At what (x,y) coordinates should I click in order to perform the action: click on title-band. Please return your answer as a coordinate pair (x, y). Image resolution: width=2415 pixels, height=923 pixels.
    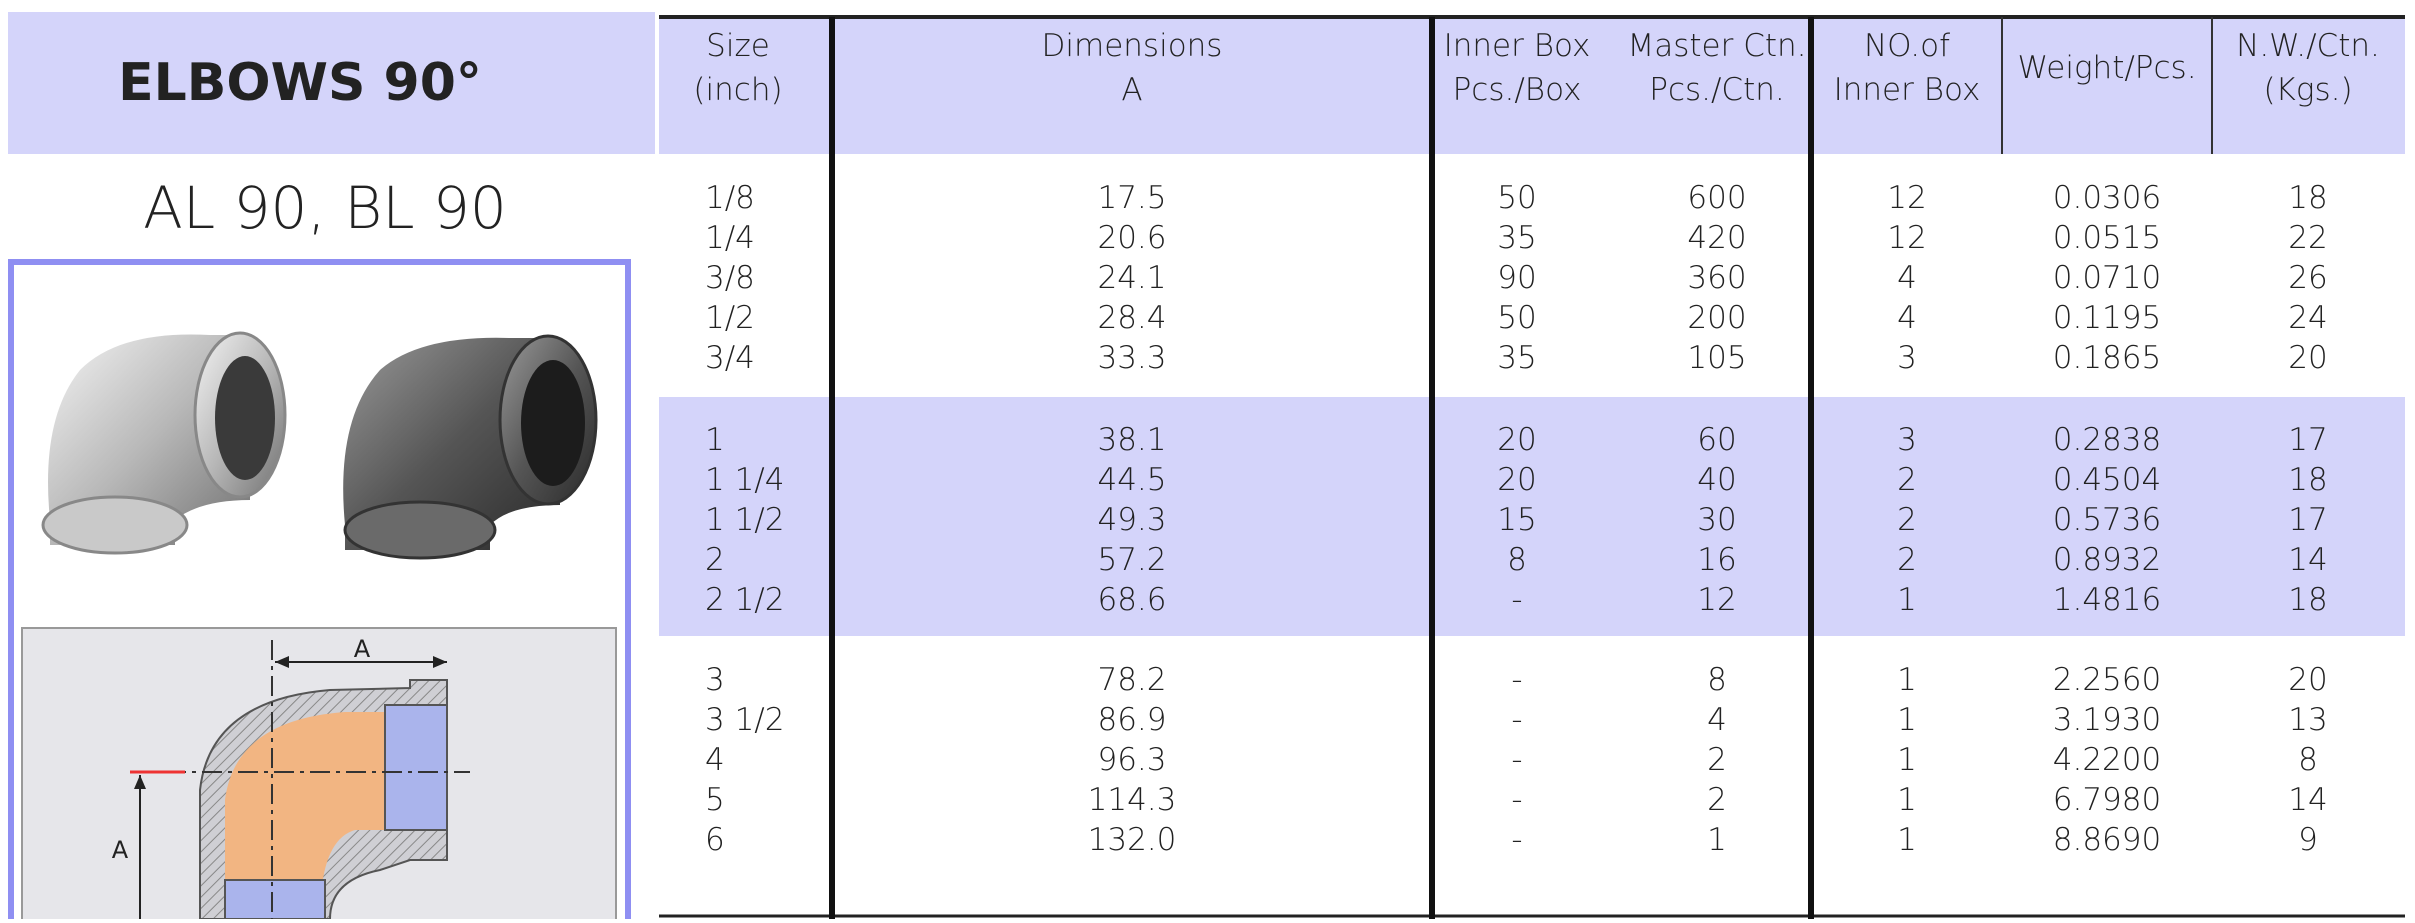
    Looking at the image, I should click on (331, 83).